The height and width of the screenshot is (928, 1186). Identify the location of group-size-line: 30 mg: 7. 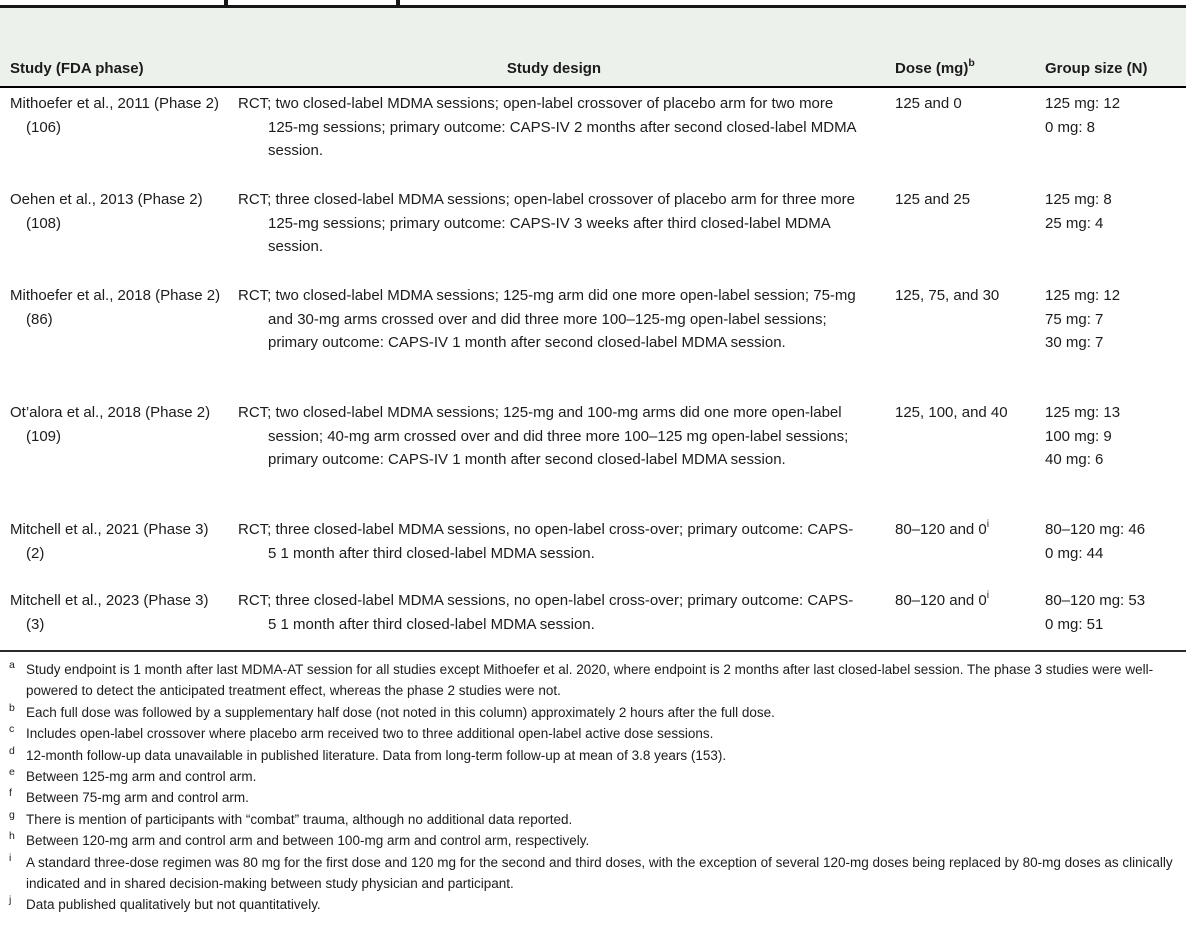
(1074, 342).